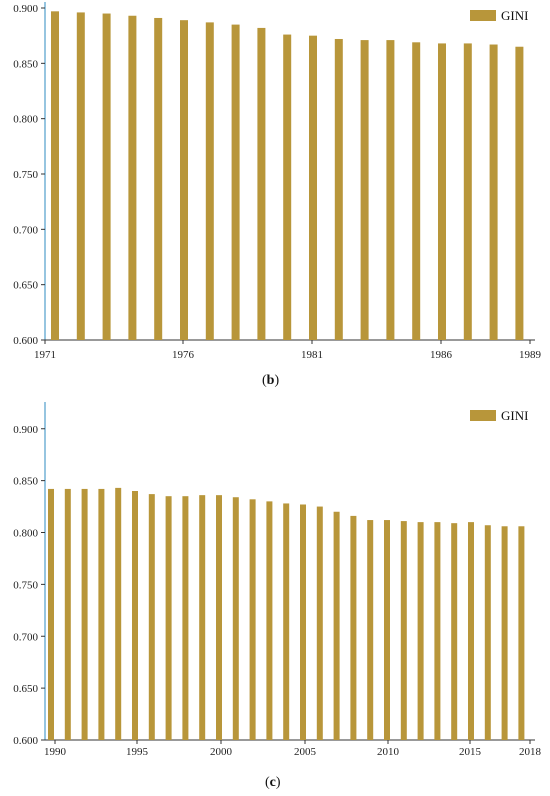  Describe the element at coordinates (25, 741) in the screenshot. I see `y-tick-label-c-0: 0.600` at that location.